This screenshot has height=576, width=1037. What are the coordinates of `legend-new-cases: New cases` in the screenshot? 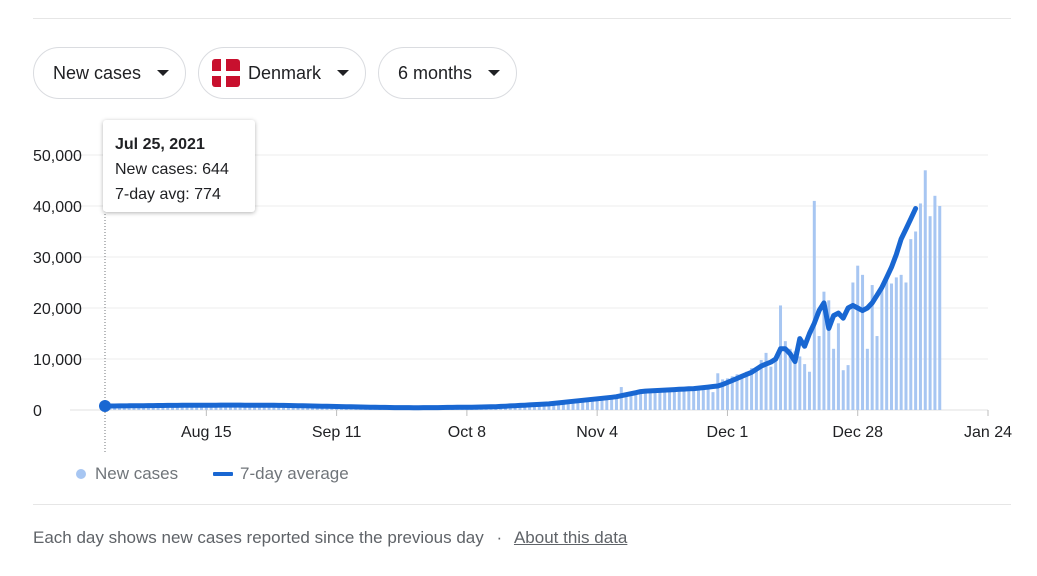 It's located at (127, 474).